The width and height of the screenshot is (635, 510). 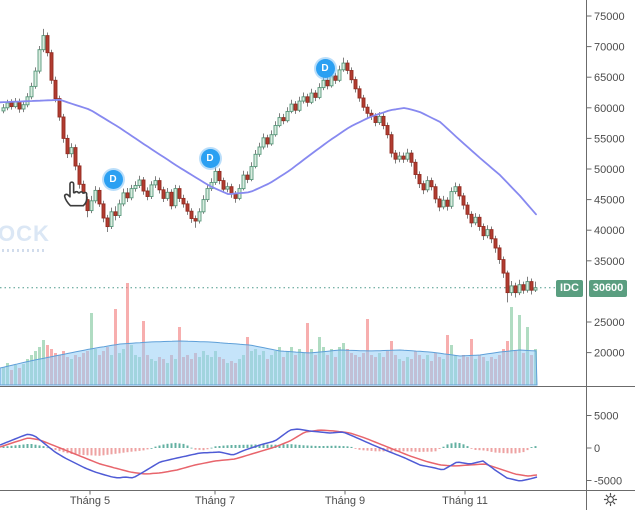 What do you see at coordinates (609, 139) in the screenshot?
I see `price-tick-label: 55000` at bounding box center [609, 139].